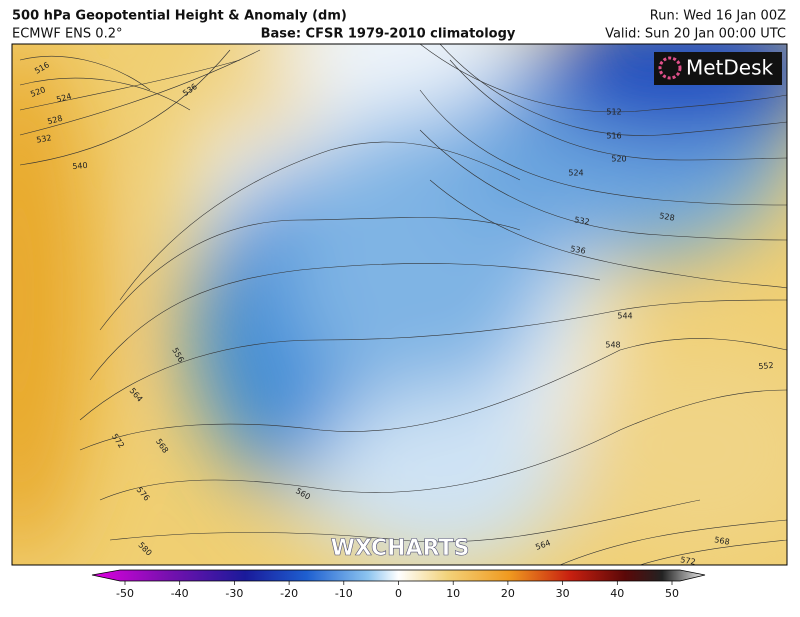 Image resolution: width=800 pixels, height=617 pixels. I want to click on colorbar-tick-label: 40, so click(617, 593).